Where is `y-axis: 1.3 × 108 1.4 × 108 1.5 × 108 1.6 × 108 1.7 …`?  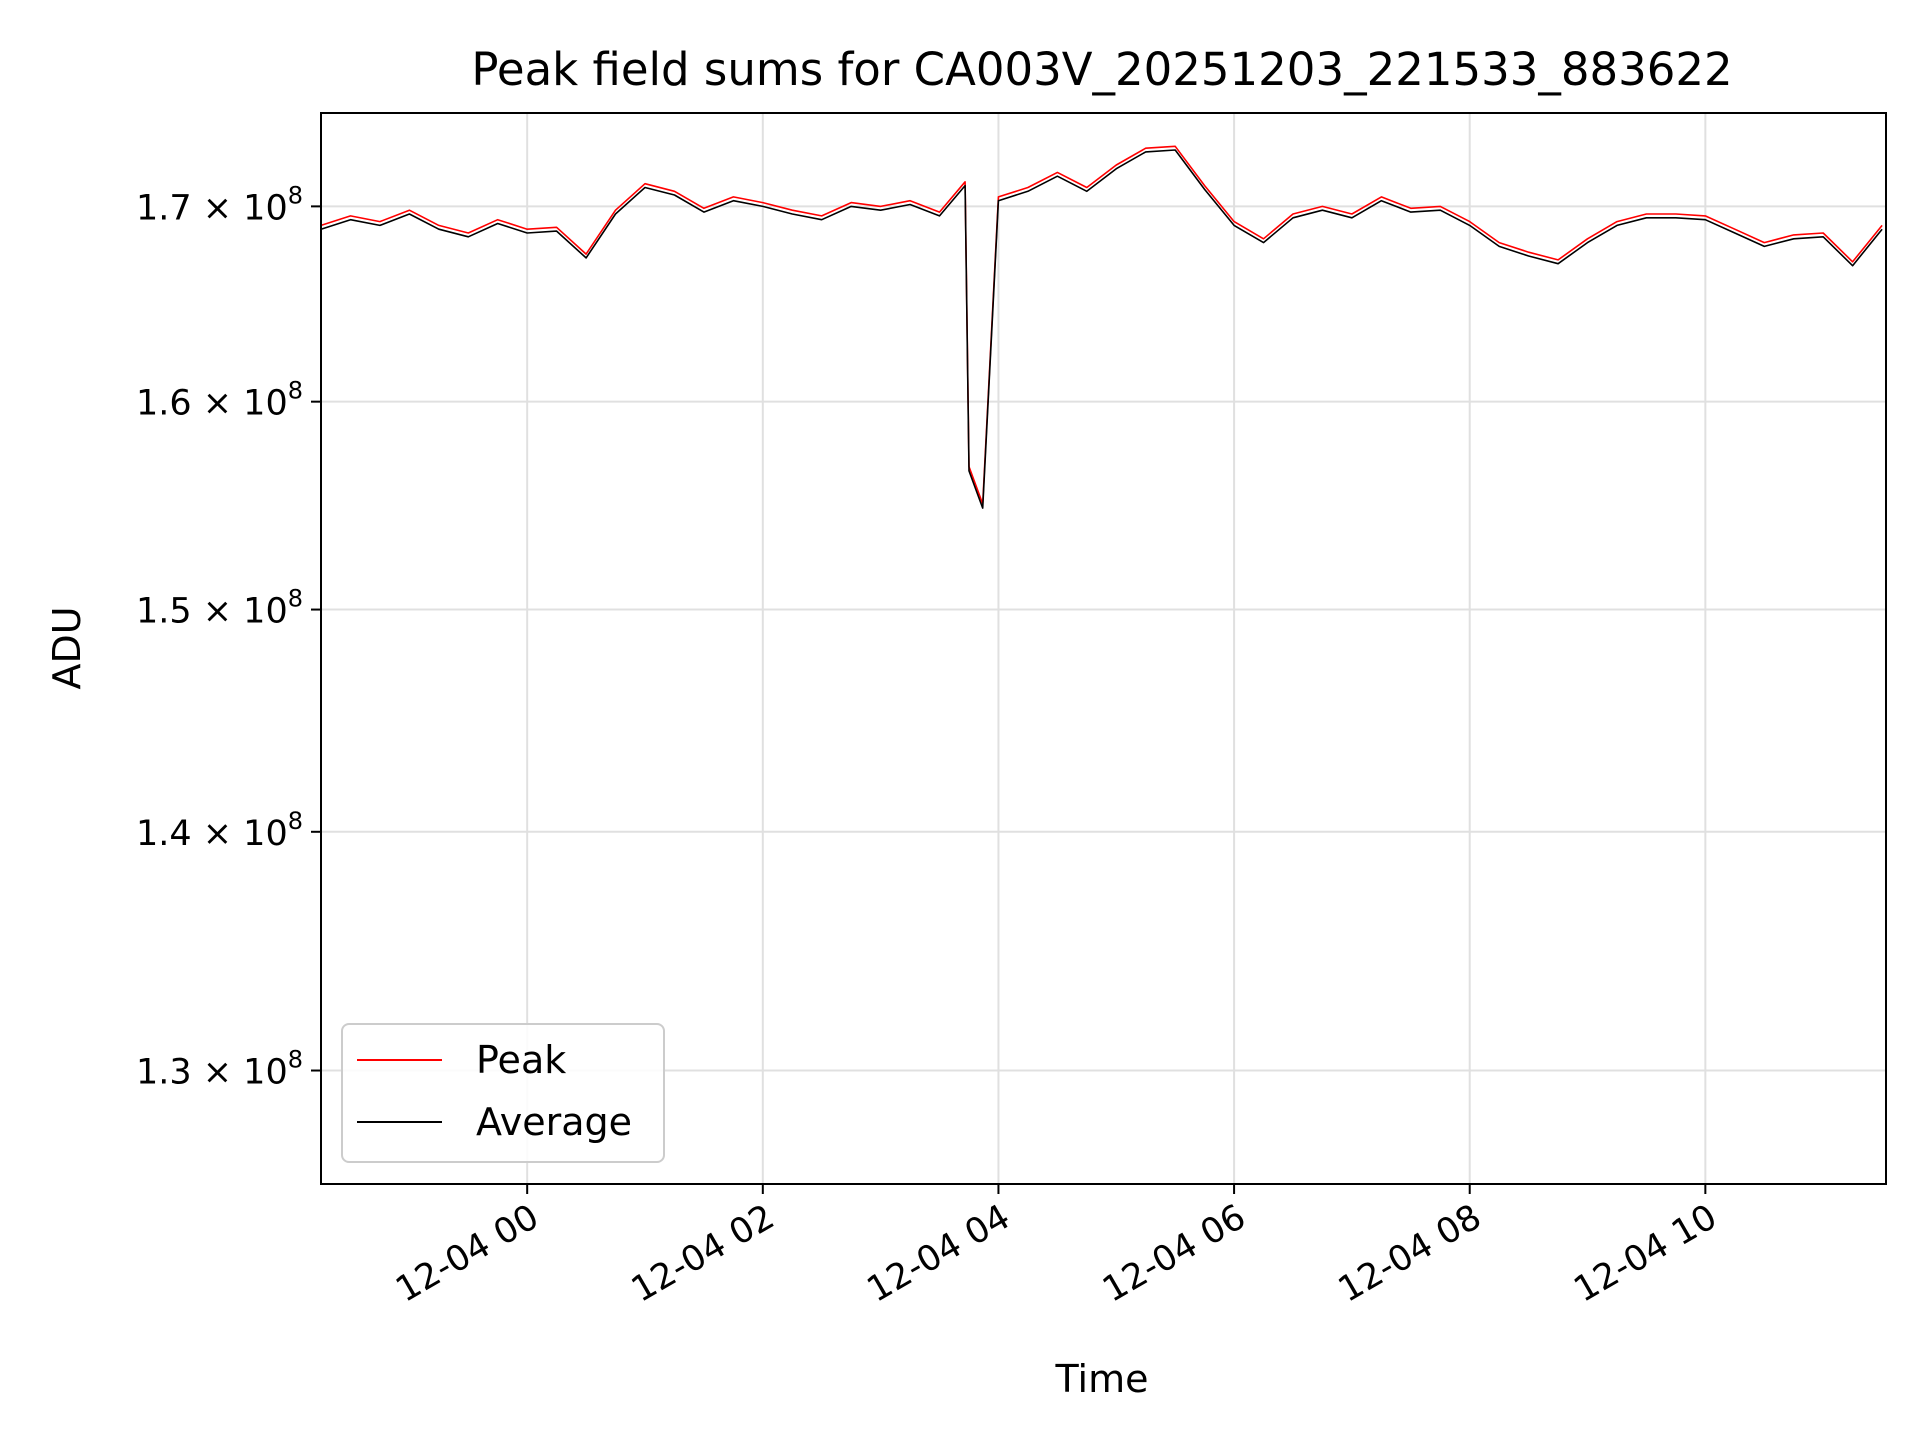 y-axis: 1.3 × 108 1.4 × 108 1.5 × 108 1.6 × 108 1.7 … is located at coordinates (228, 637).